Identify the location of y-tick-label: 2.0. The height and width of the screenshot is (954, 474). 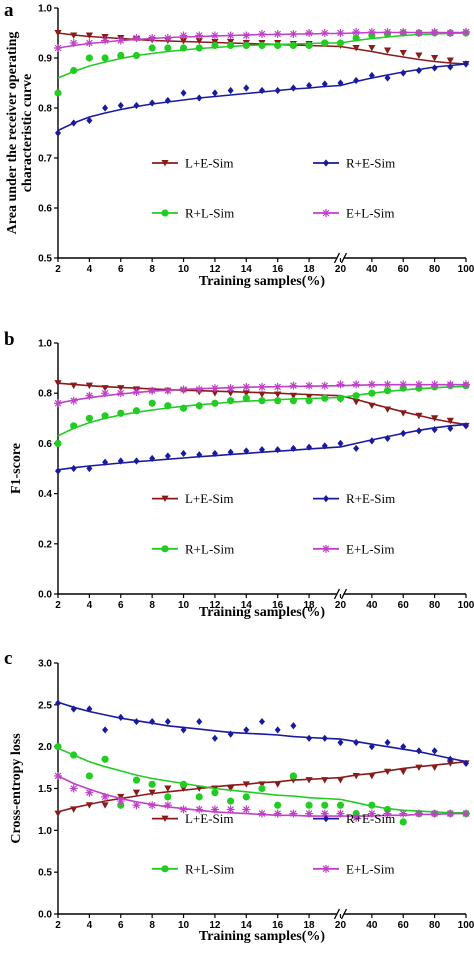
(45, 747).